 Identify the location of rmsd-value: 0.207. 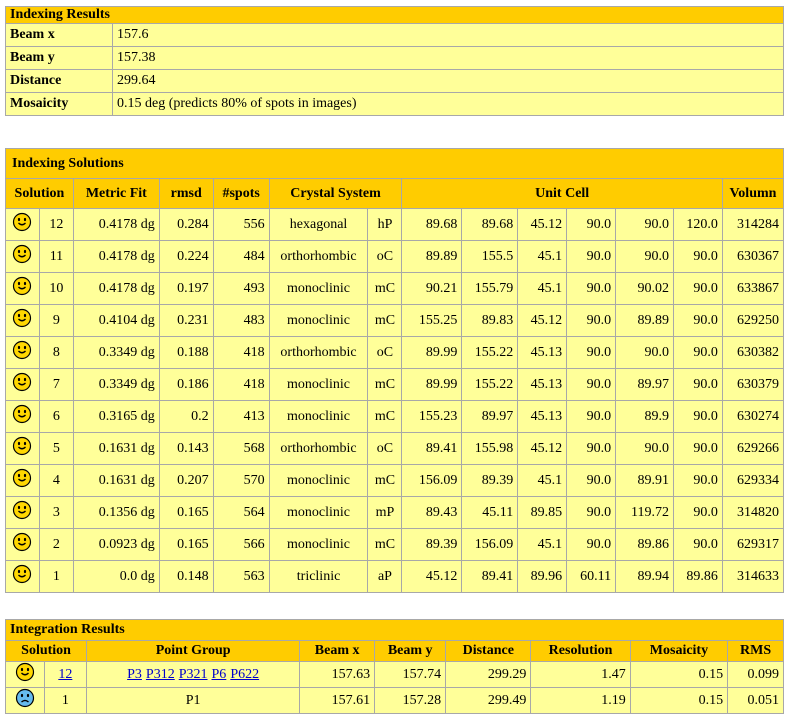
(186, 480).